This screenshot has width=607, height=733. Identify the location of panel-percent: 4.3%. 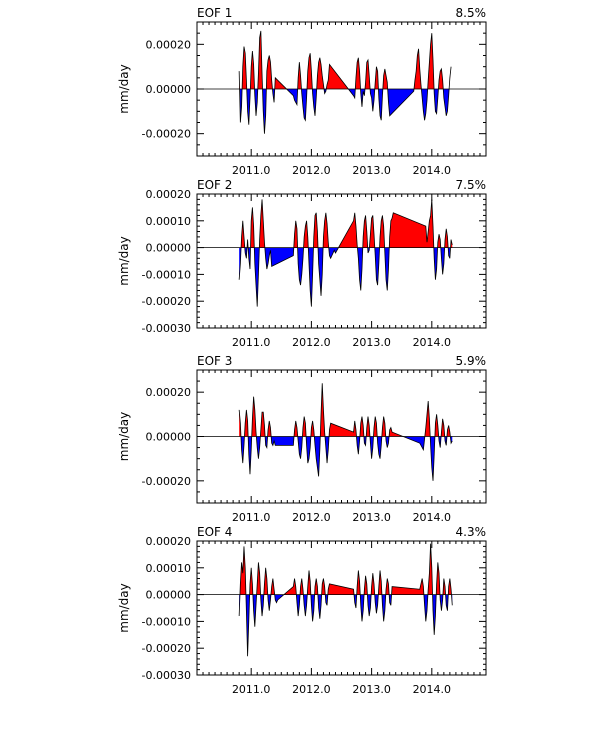
(471, 532).